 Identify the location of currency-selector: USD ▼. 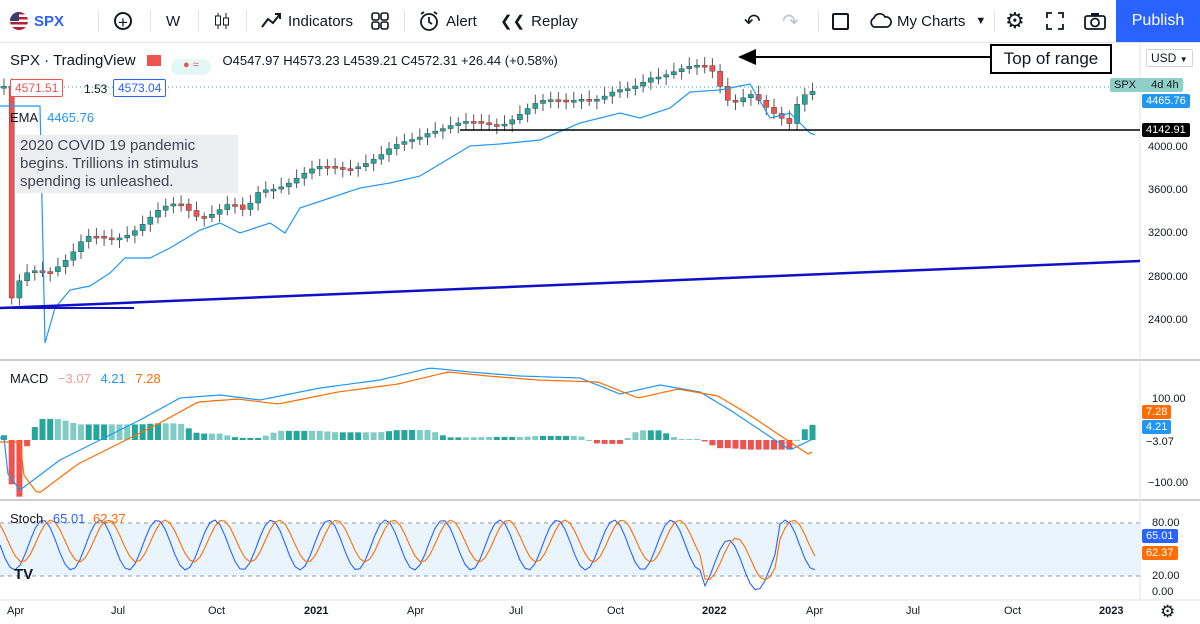
(1169, 58).